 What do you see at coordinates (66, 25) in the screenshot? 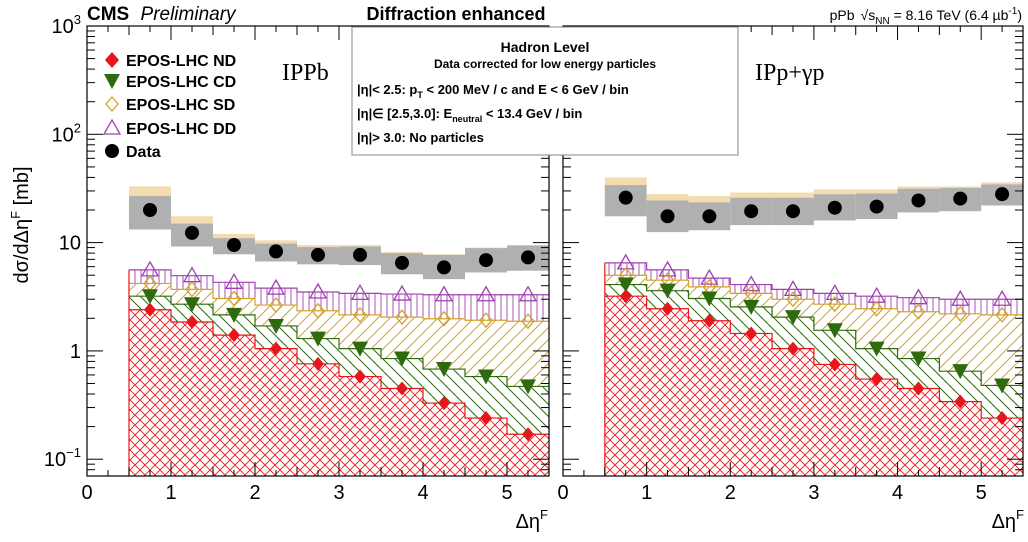
I see `y-tick-label: 10³` at bounding box center [66, 25].